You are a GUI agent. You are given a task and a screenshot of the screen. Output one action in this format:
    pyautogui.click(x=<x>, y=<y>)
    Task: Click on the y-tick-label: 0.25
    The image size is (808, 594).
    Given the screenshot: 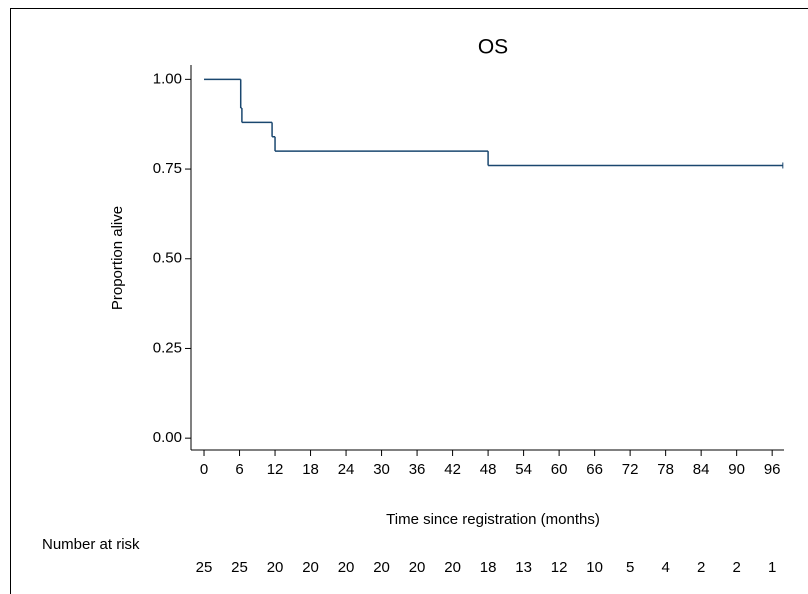 What is the action you would take?
    pyautogui.click(x=167, y=347)
    